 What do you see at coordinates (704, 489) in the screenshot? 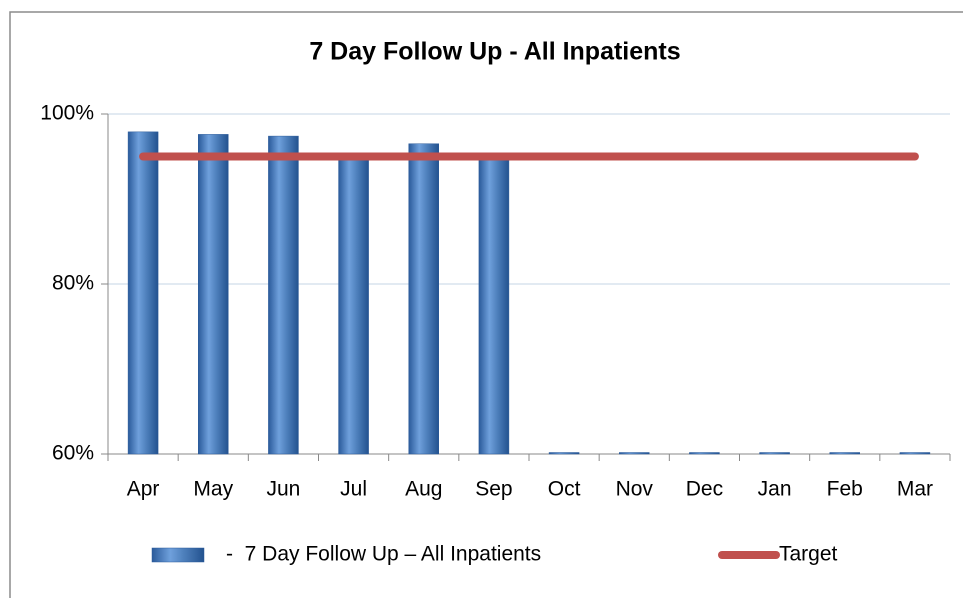
I see `x-tick-label: Dec` at bounding box center [704, 489].